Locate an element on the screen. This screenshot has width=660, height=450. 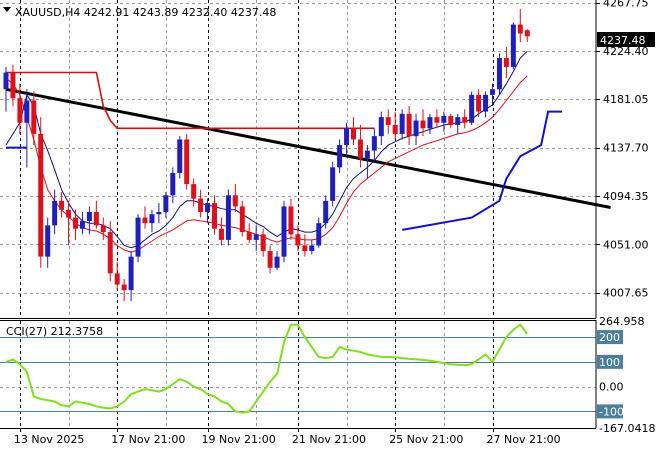
cci-tick-label: 200 is located at coordinates (609, 337).